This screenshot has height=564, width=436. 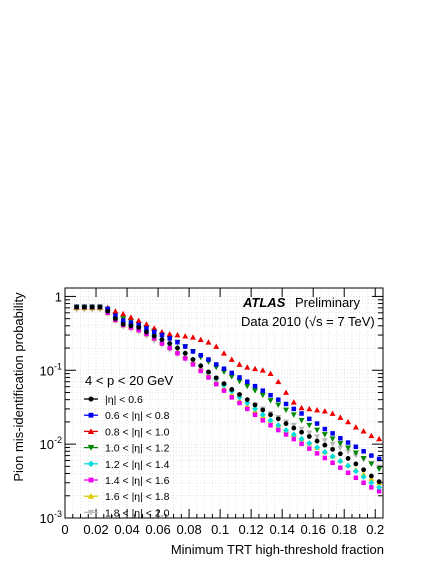 What do you see at coordinates (64, 529) in the screenshot?
I see `x-tick-label: 0` at bounding box center [64, 529].